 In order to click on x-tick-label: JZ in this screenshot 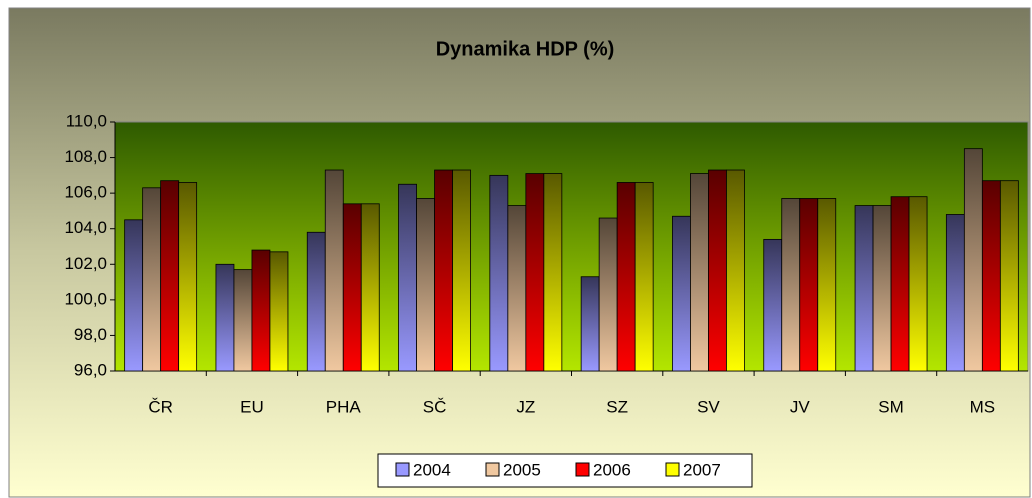, I will do `click(525, 406)`.